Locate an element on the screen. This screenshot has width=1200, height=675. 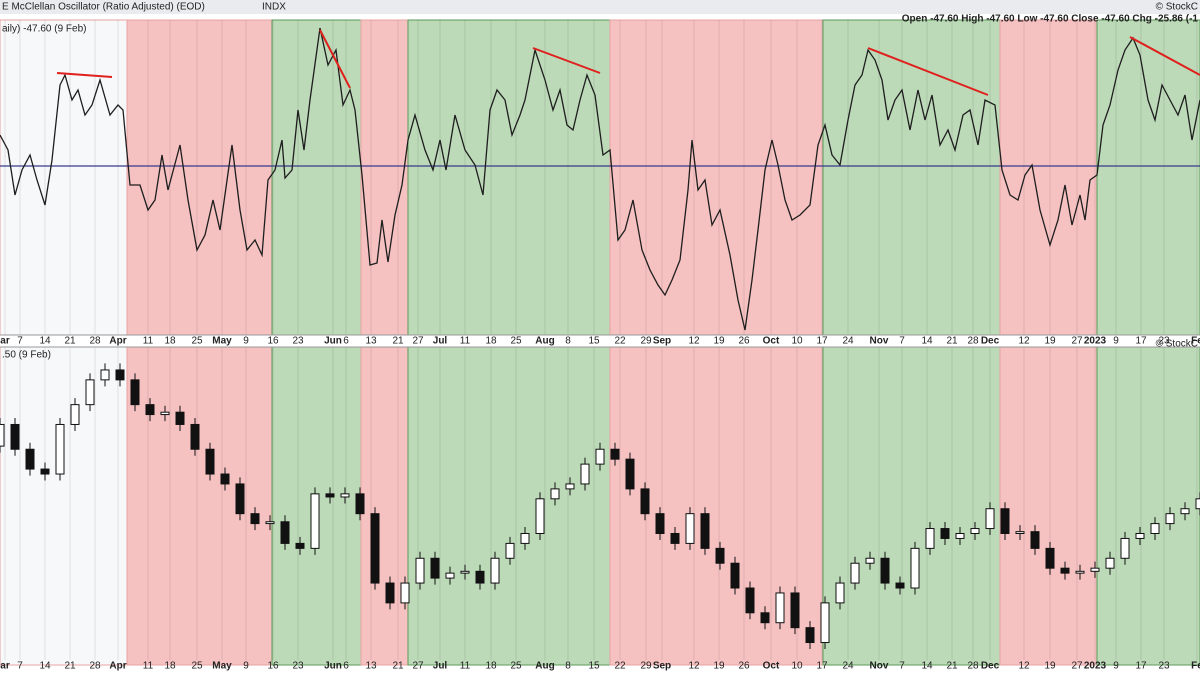
x-tick-label: Jun is located at coordinates (333, 341).